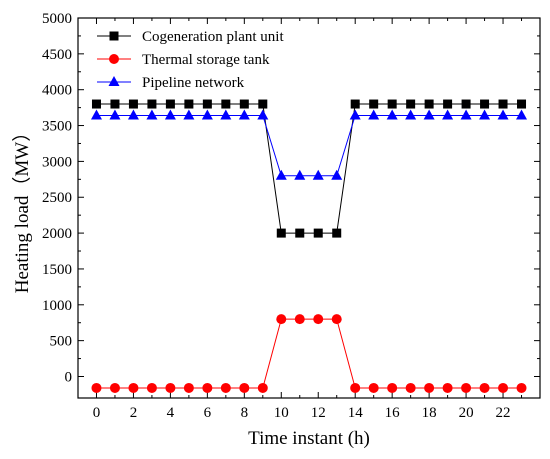 The height and width of the screenshot is (459, 550). What do you see at coordinates (171, 413) in the screenshot?
I see `x-tick-label: 4` at bounding box center [171, 413].